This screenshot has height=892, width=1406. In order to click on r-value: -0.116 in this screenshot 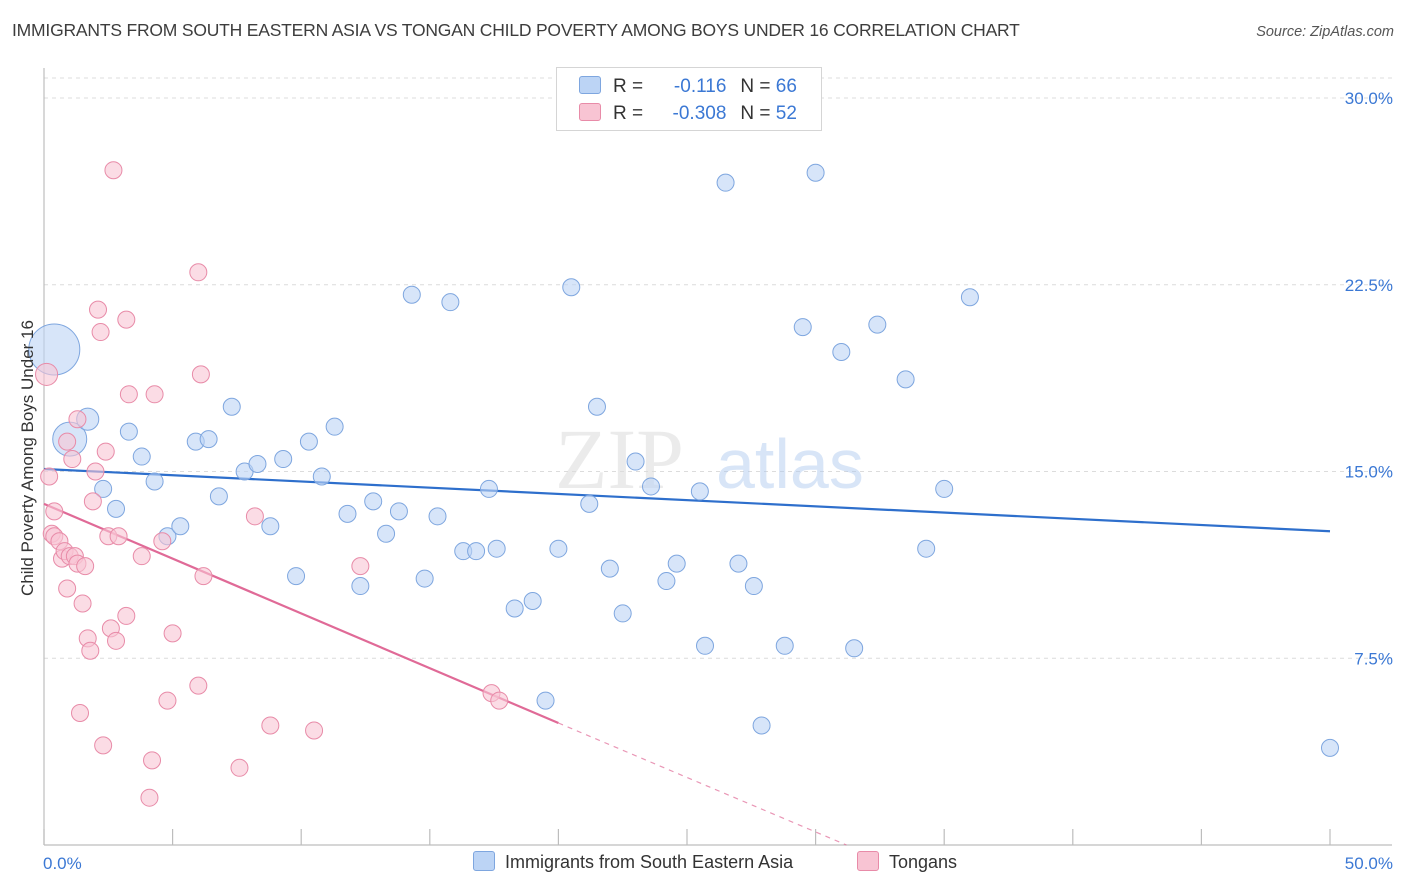, I will do `click(700, 86)`.